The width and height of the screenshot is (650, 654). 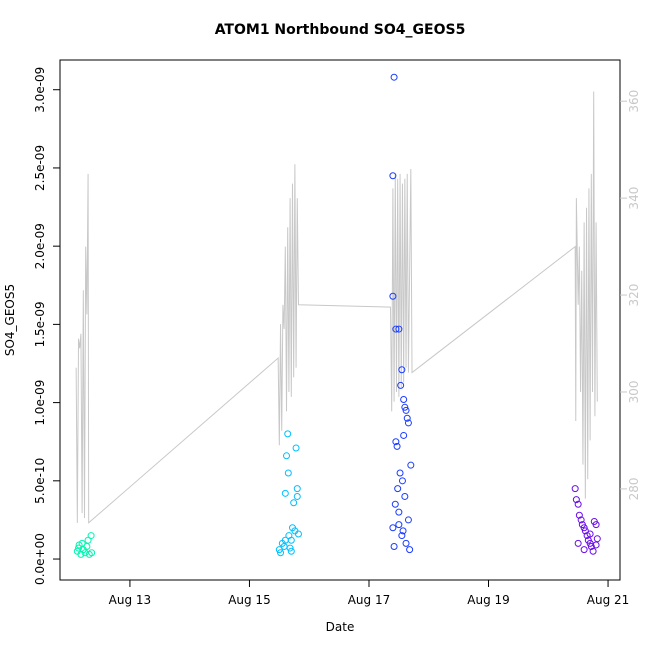 I want to click on y-tick-label: 5.0e-10, so click(x=40, y=481).